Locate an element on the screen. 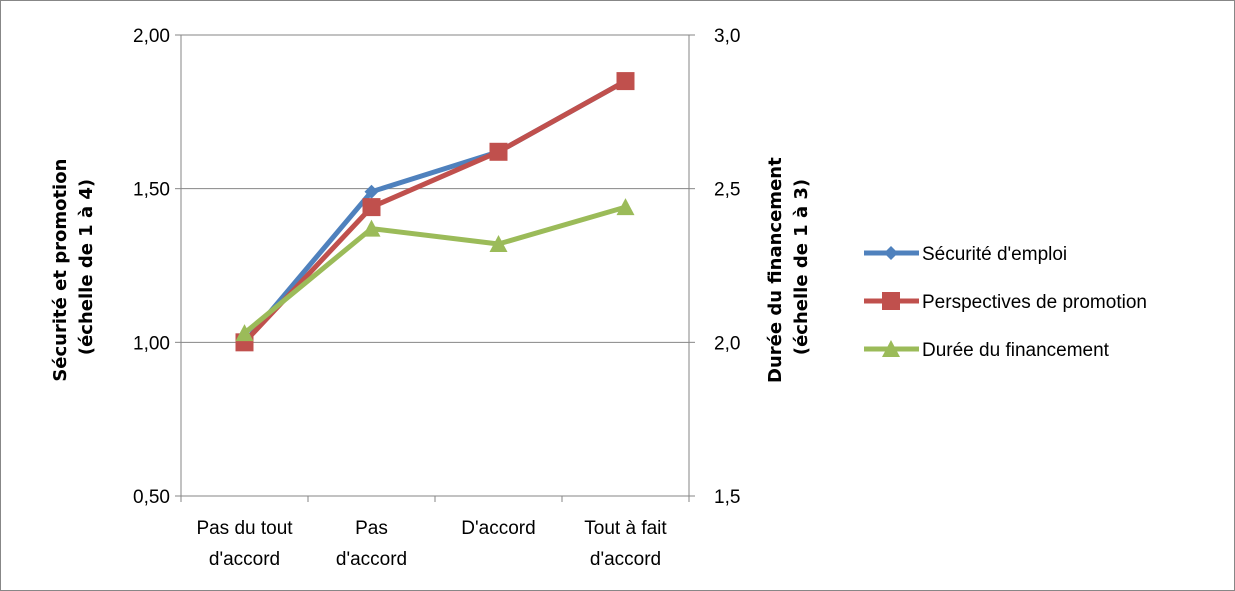 Image resolution: width=1235 pixels, height=591 pixels. right-tick-label: 1,5 is located at coordinates (727, 497).